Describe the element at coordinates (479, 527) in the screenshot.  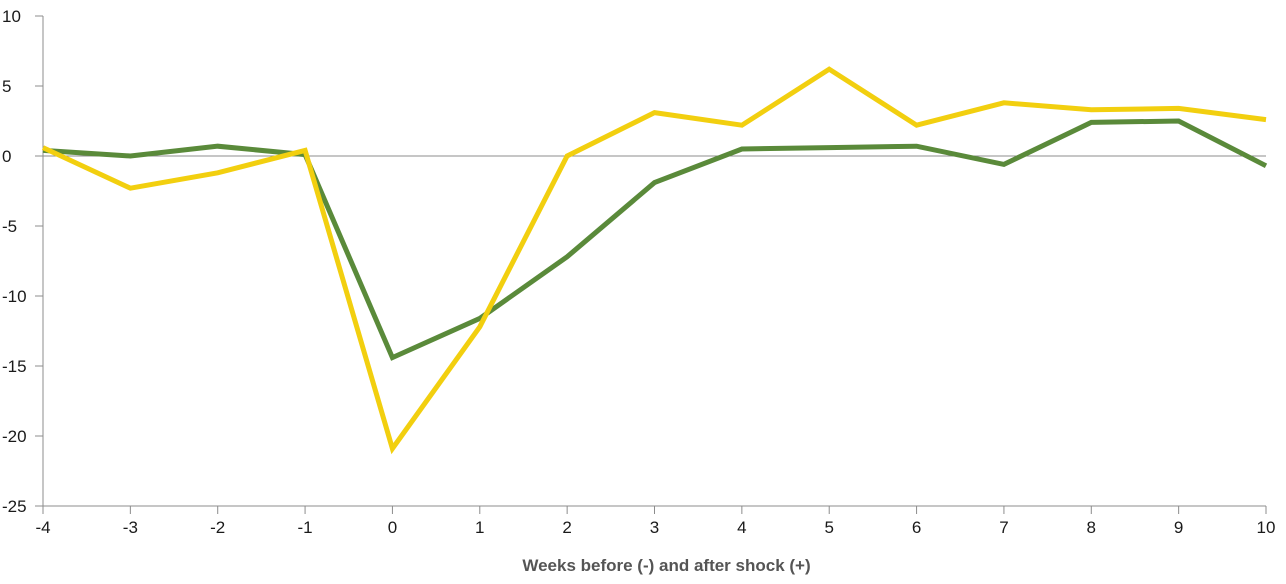
I see `x-tick-label: 1` at that location.